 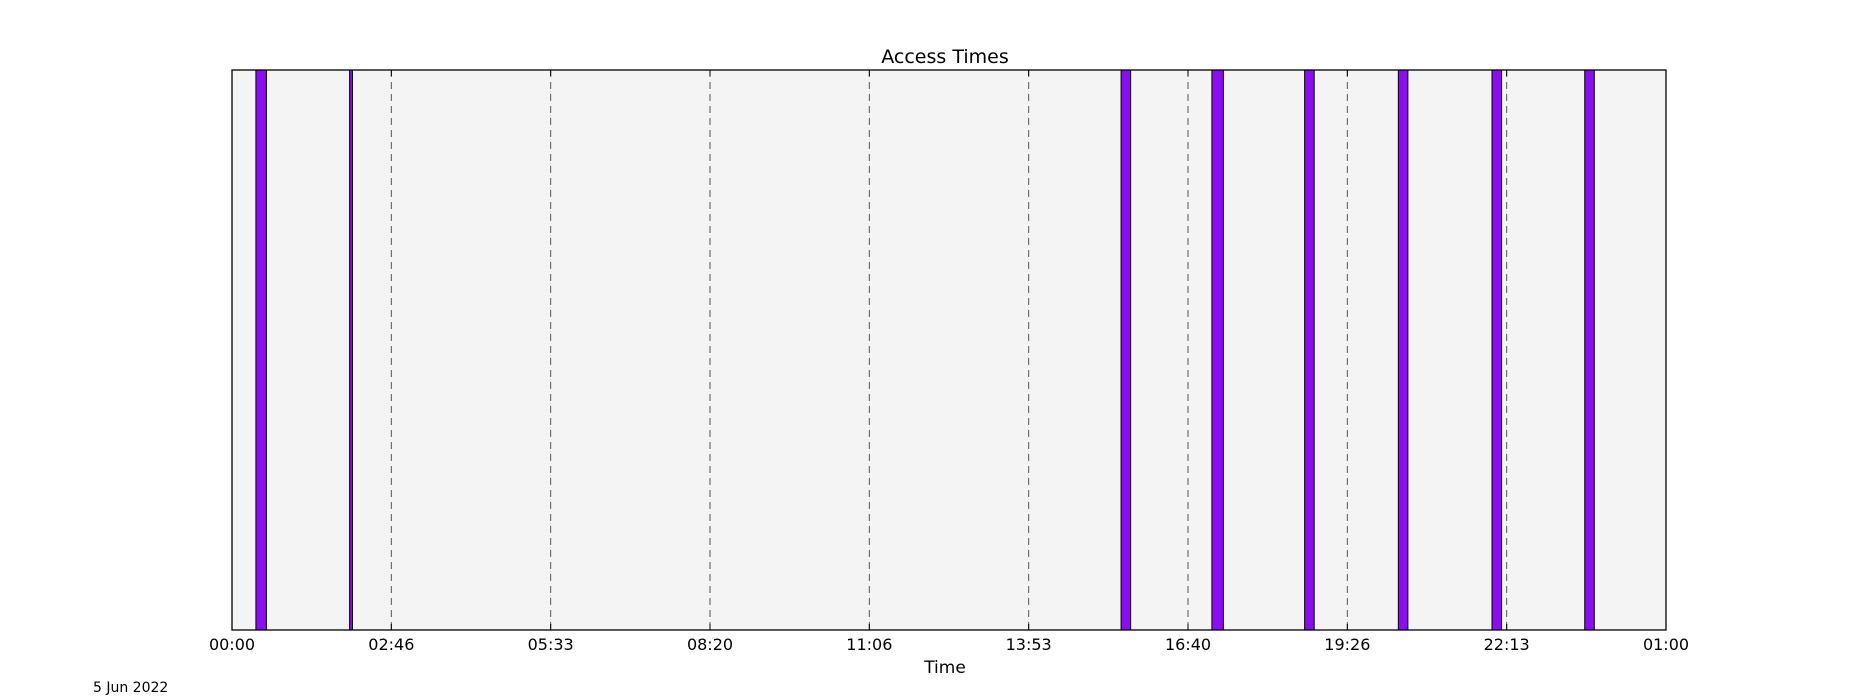 I want to click on x-tick-label: 08:20, so click(x=710, y=644).